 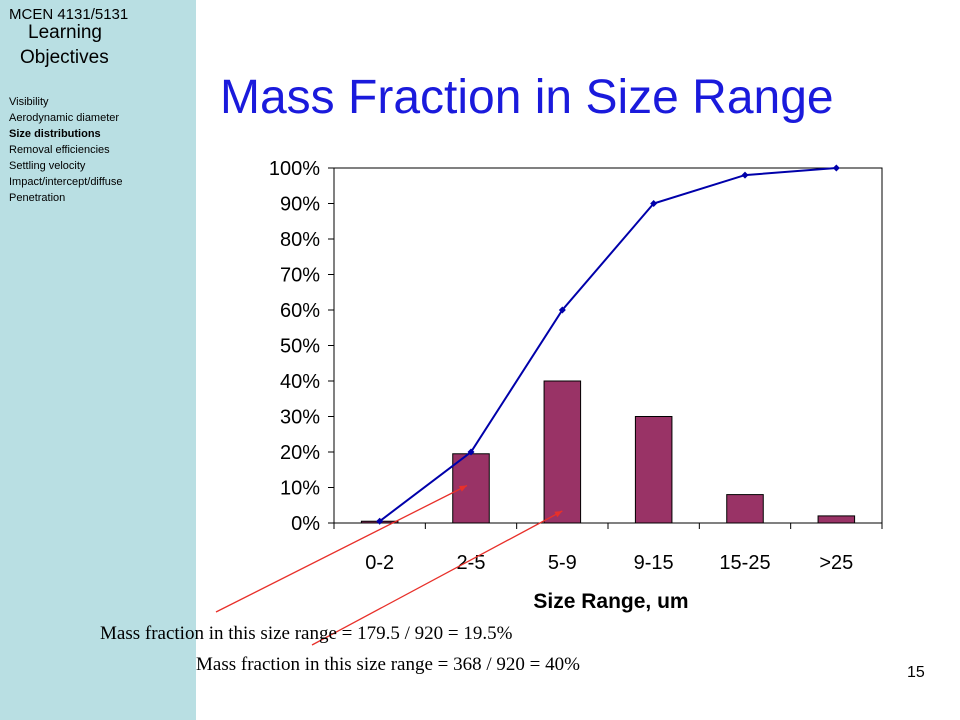 I want to click on x-tick-label: >25, so click(x=836, y=563).